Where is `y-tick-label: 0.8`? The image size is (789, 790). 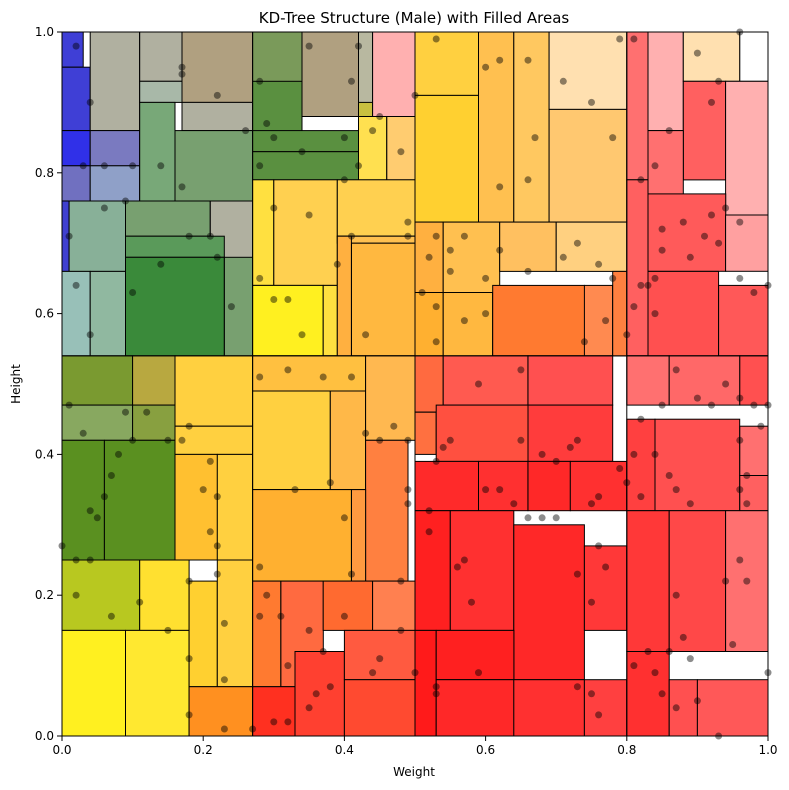
y-tick-label: 0.8 is located at coordinates (44, 173).